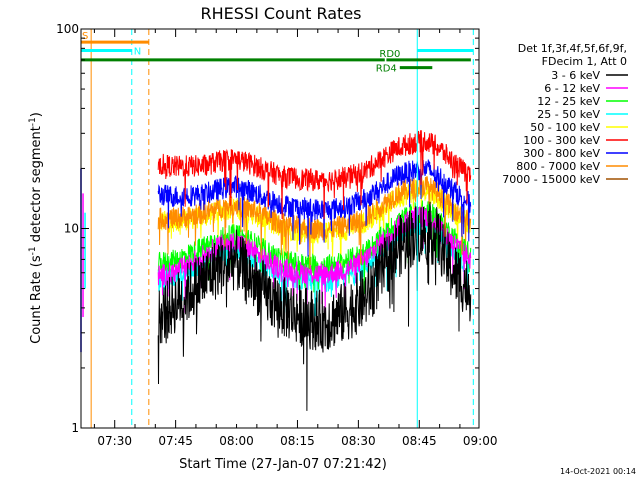 The height and width of the screenshot is (480, 640). Describe the element at coordinates (568, 101) in the screenshot. I see `legend-label-2: 12 - 25 keV` at that location.